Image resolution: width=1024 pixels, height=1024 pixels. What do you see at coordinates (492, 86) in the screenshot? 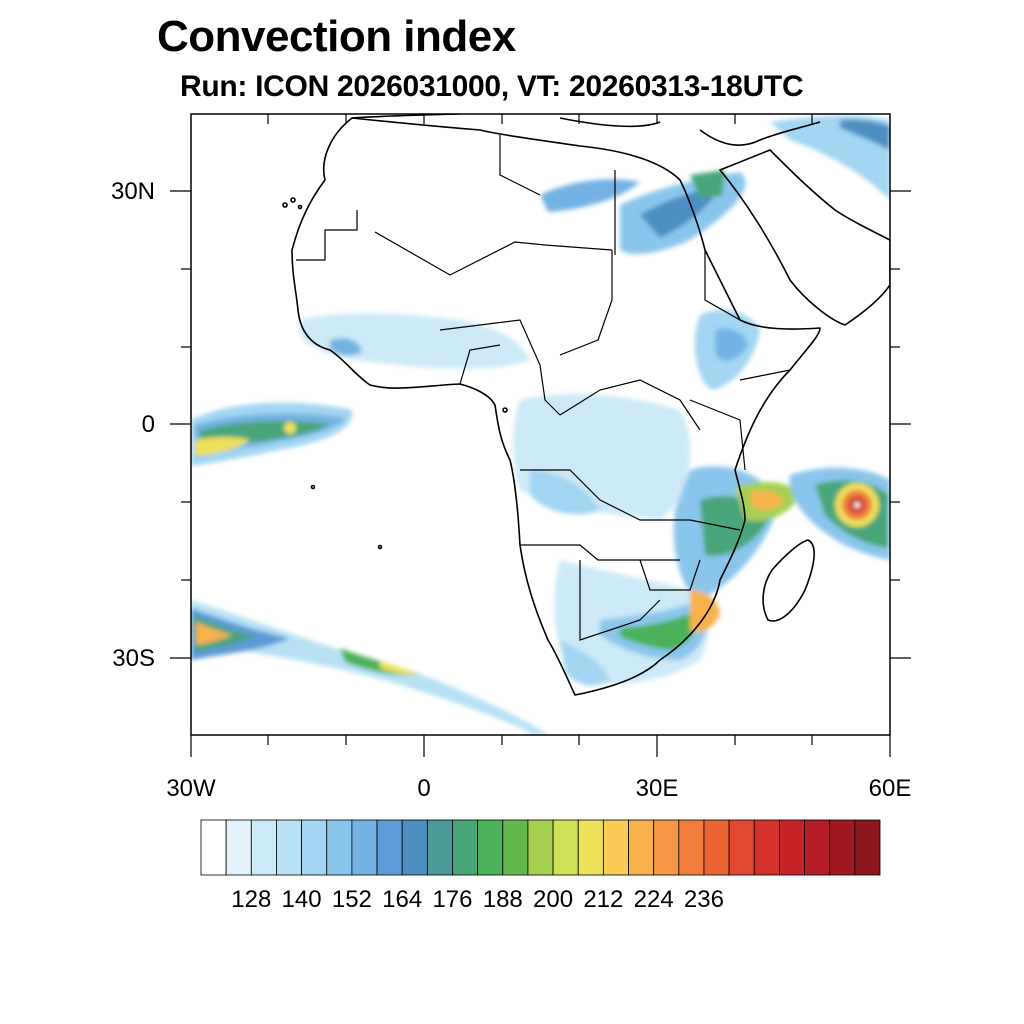
I see `chart-subtitle: Run: ICON 2026031000, VT: 20260313-18UTC` at bounding box center [492, 86].